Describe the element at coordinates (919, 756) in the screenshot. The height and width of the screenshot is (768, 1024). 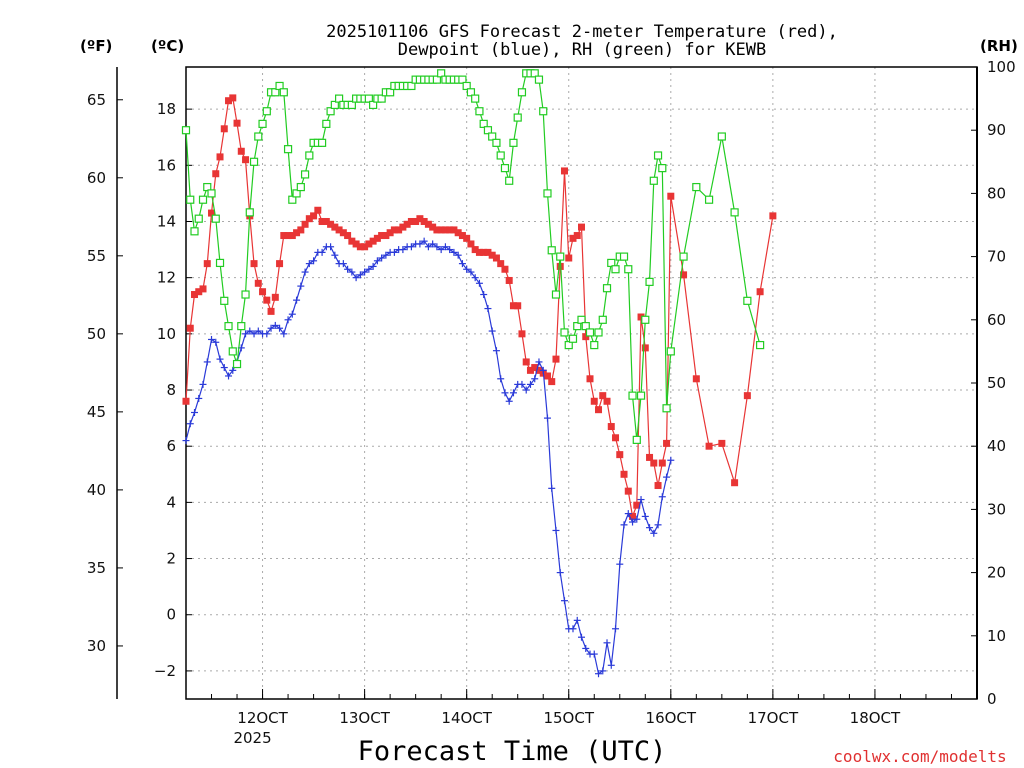
I see `credit-link: coolwx.com/modelts` at that location.